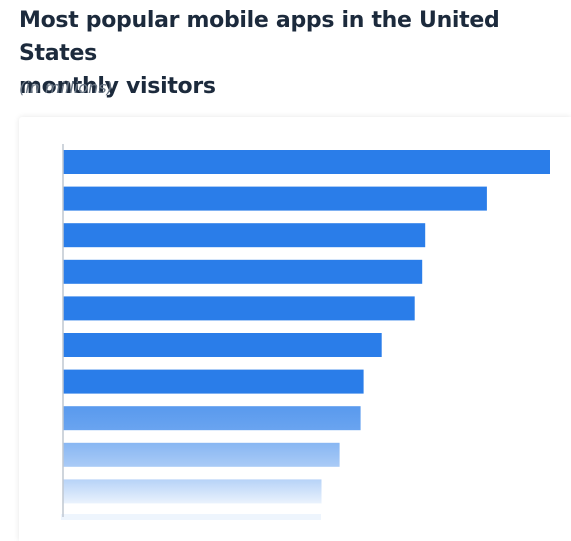 The image size is (571, 541). I want to click on chart-subtitle: (in millions), so click(66, 87).